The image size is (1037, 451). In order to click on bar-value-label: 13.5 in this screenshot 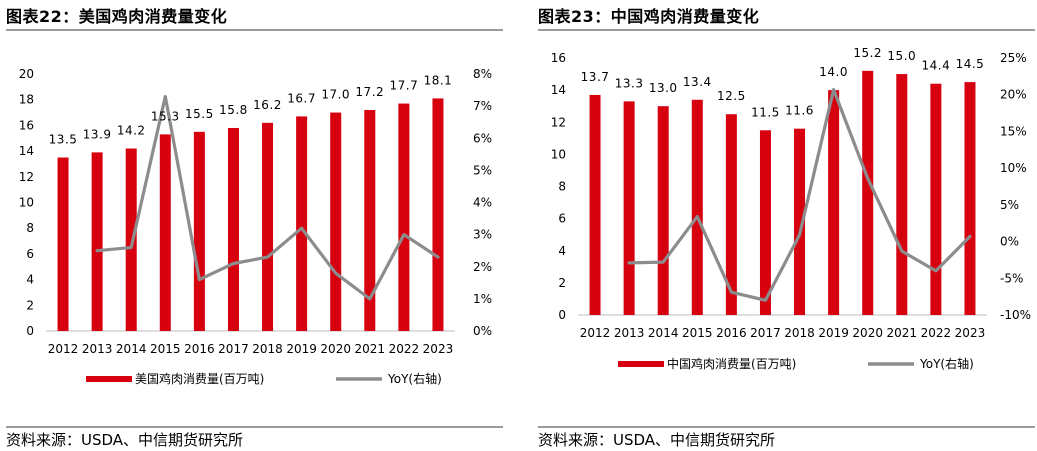, I will do `click(63, 140)`.